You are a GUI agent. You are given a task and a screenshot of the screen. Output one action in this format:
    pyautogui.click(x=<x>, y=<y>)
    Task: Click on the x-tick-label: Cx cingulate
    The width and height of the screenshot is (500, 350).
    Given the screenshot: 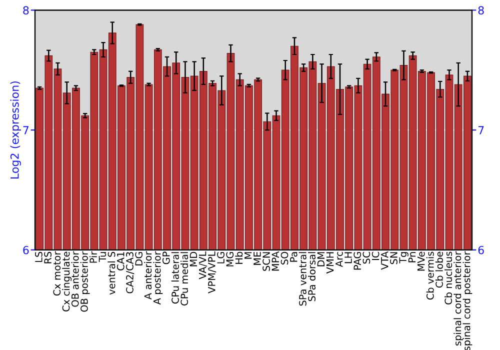 What is the action you would take?
    pyautogui.click(x=67, y=282)
    